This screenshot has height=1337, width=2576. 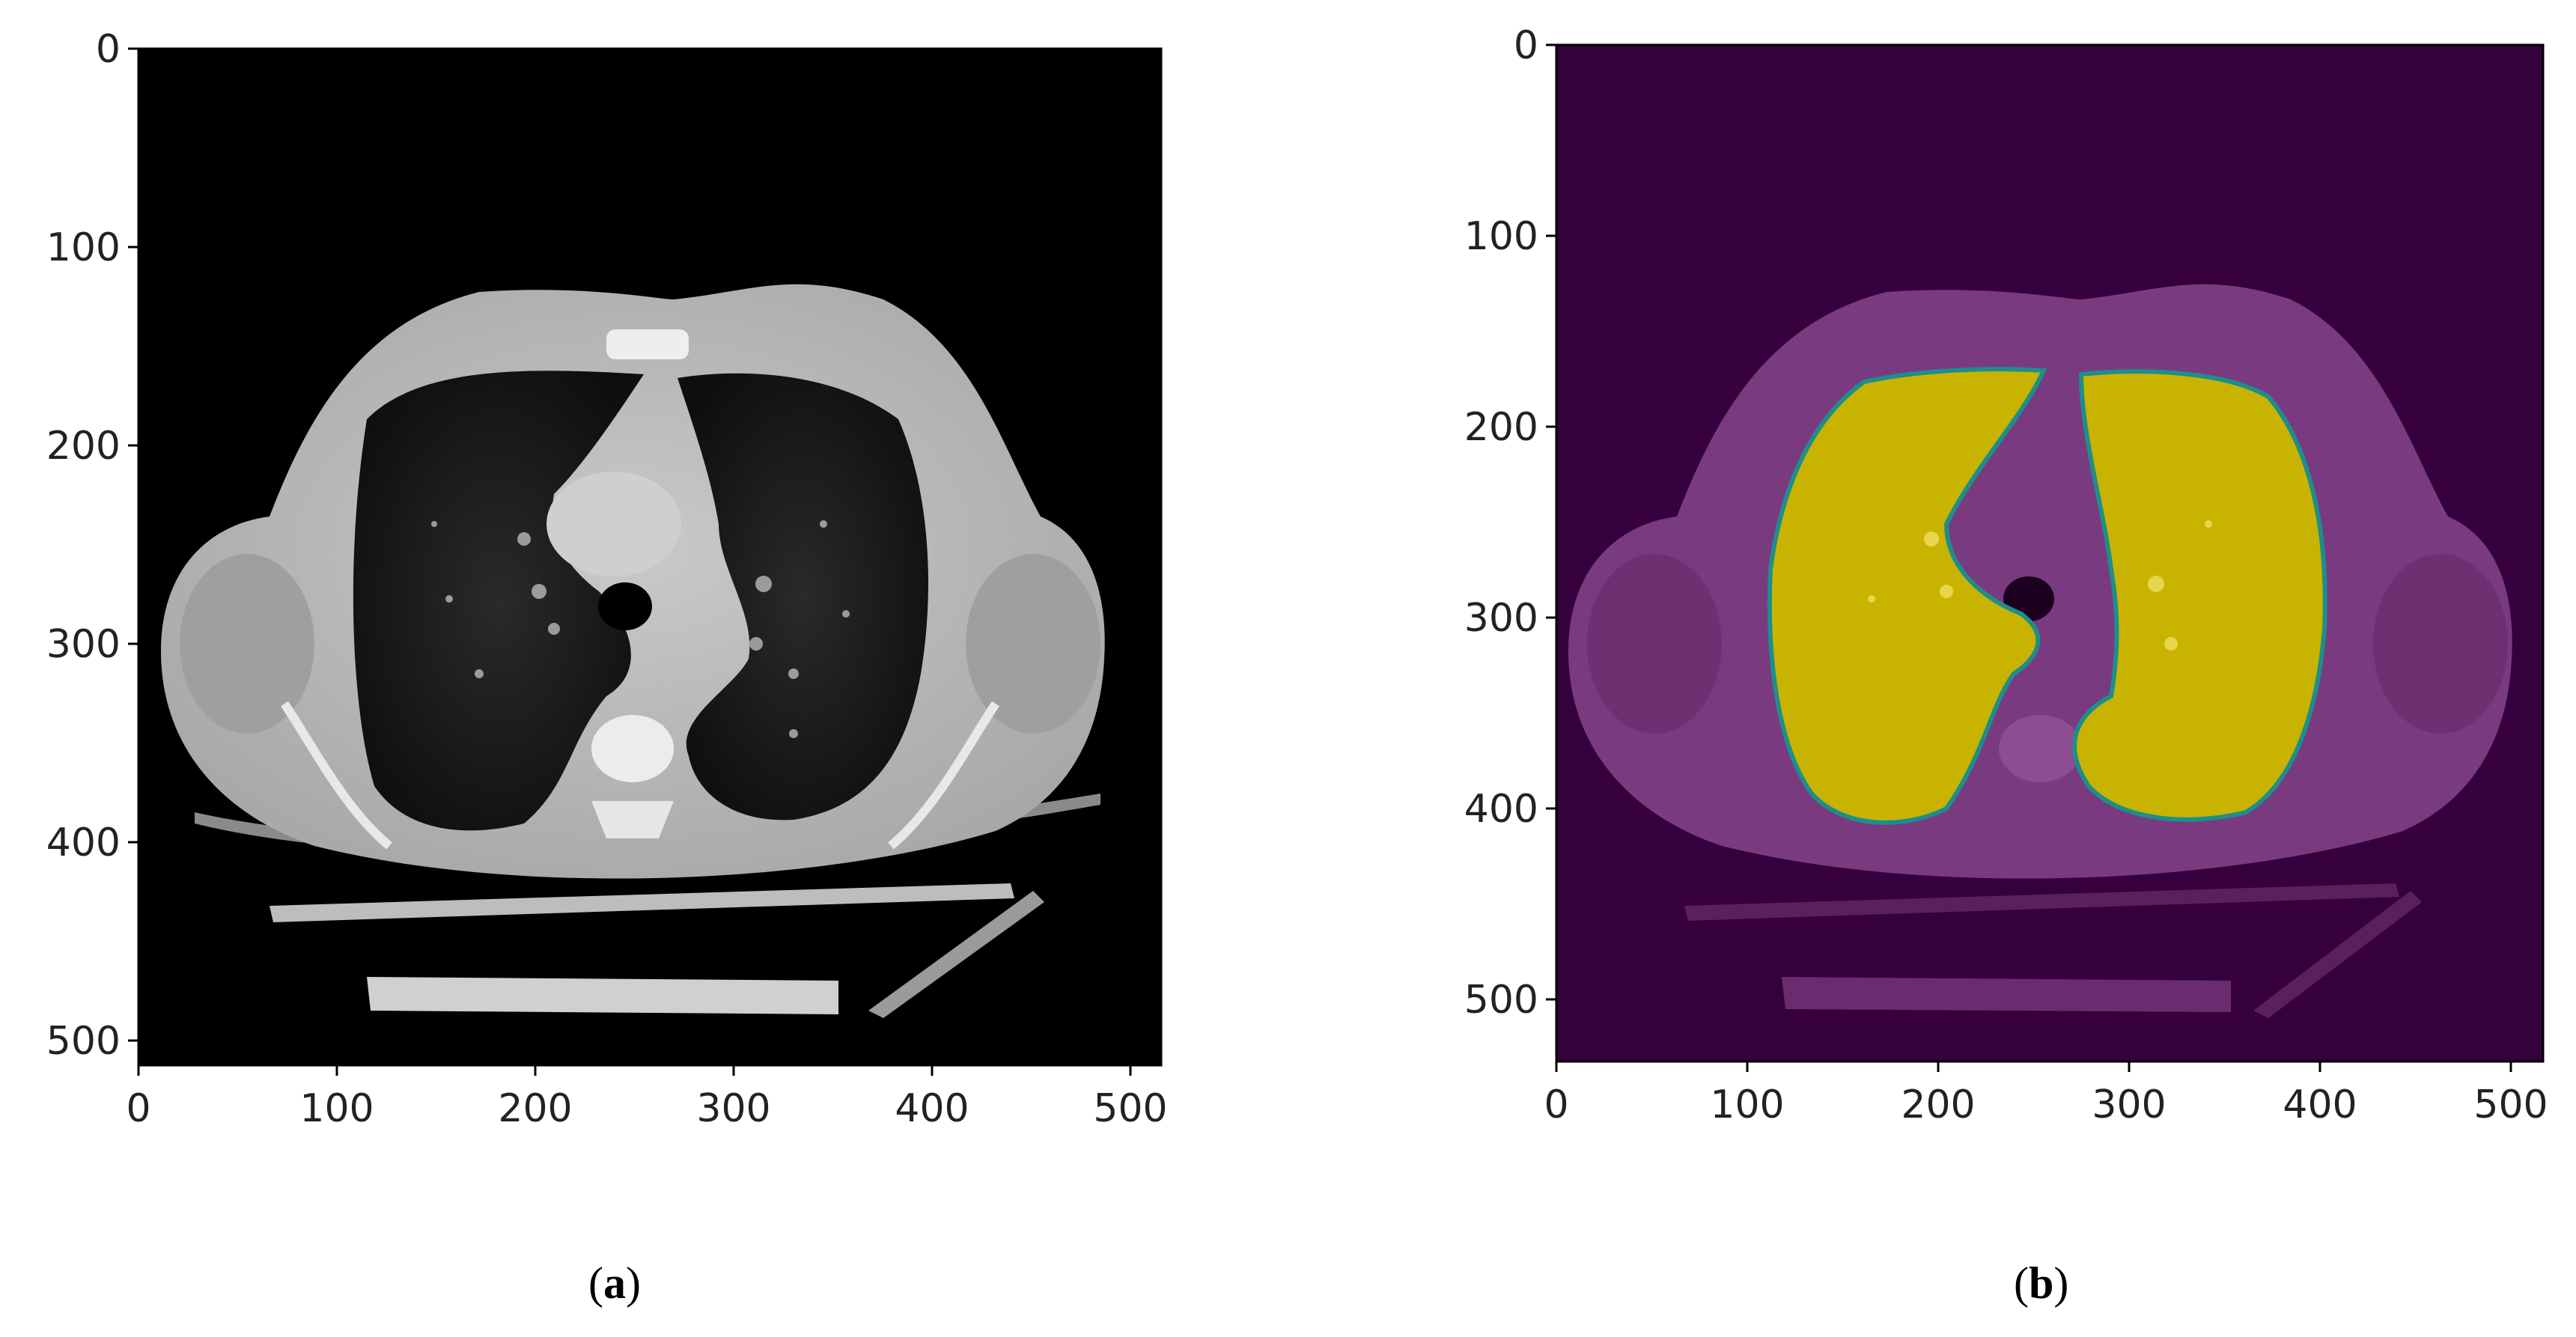 I want to click on lung-mask-right-b, so click(x=1907, y=596).